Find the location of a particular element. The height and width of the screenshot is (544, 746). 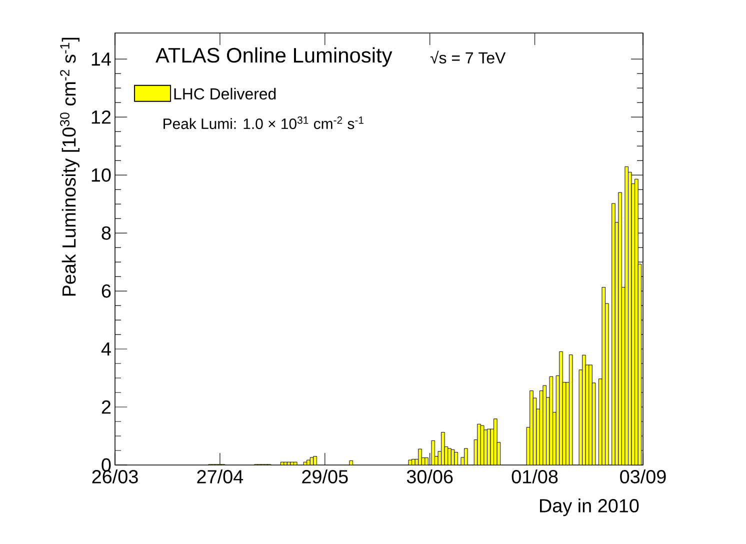

y-tick-label: 12 is located at coordinates (101, 117).